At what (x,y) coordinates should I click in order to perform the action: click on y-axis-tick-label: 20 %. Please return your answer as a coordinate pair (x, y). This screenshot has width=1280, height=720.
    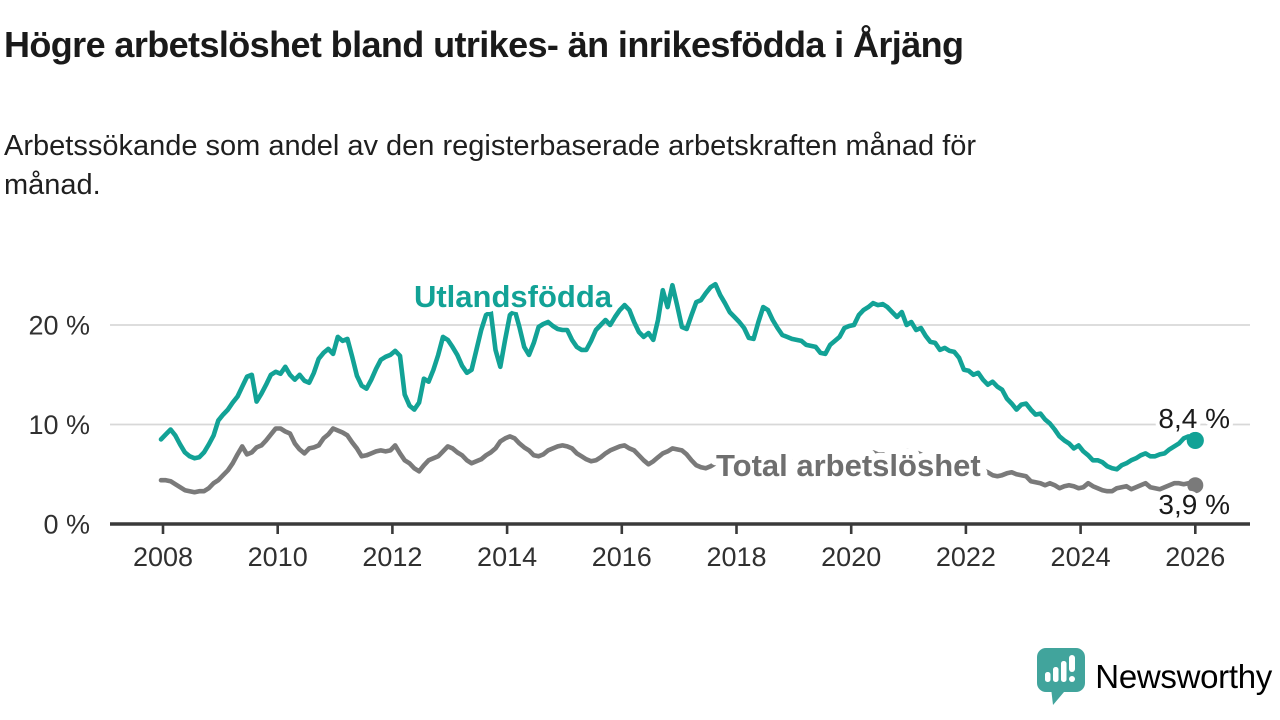
    Looking at the image, I should click on (59, 326).